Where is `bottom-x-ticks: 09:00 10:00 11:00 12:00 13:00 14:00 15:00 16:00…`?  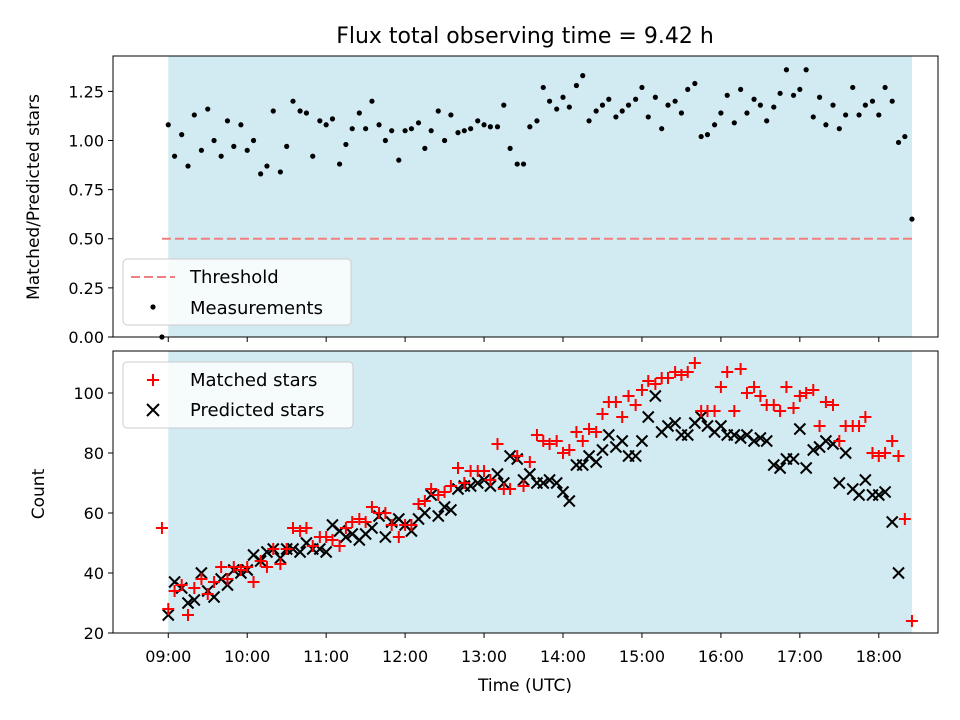
bottom-x-ticks: 09:00 10:00 11:00 12:00 13:00 14:00 15:00 16:00… is located at coordinates (523, 649).